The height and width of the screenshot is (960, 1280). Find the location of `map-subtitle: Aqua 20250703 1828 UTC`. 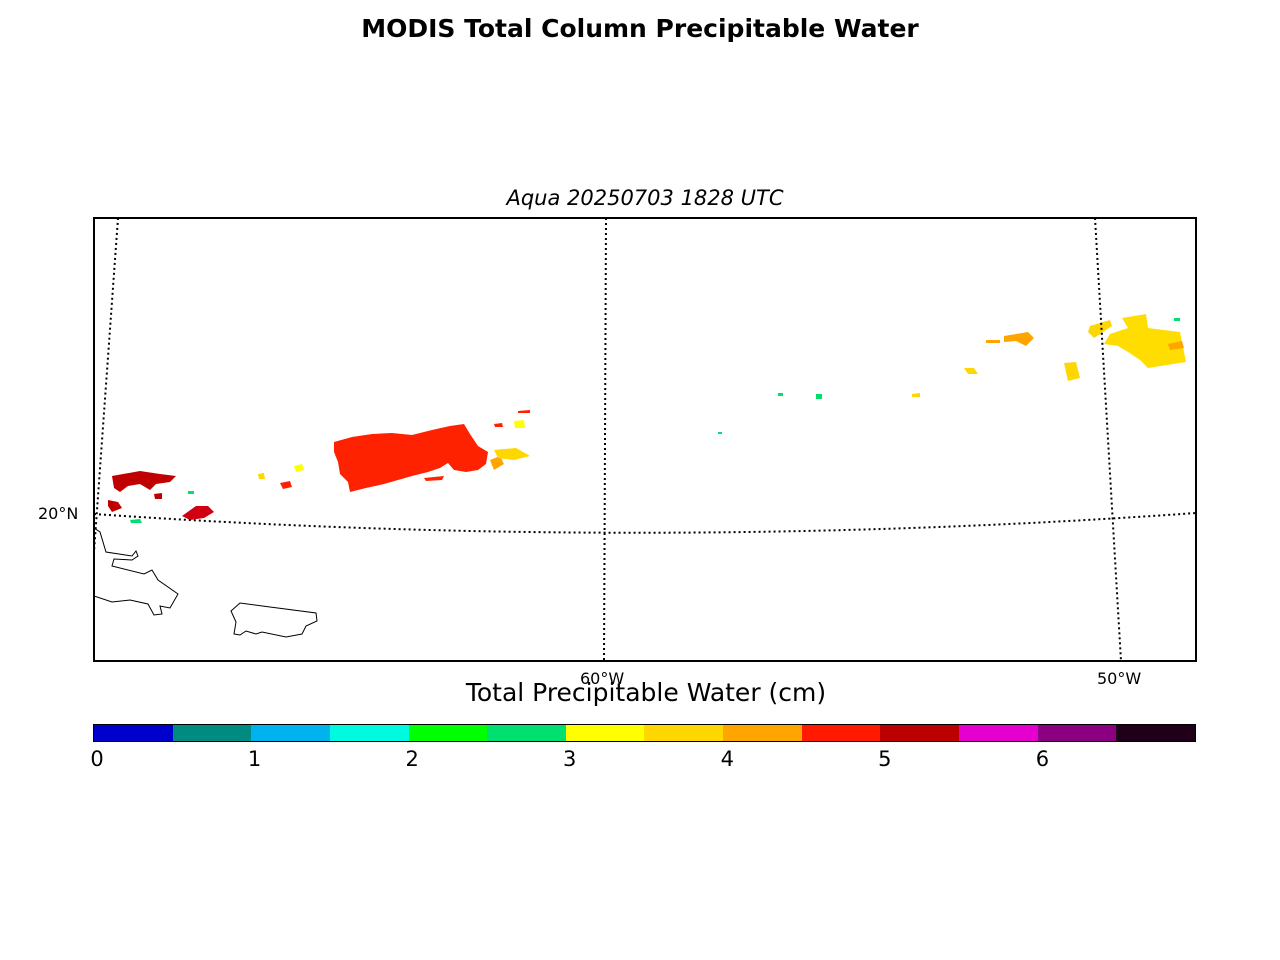

map-subtitle: Aqua 20250703 1828 UTC is located at coordinates (645, 198).